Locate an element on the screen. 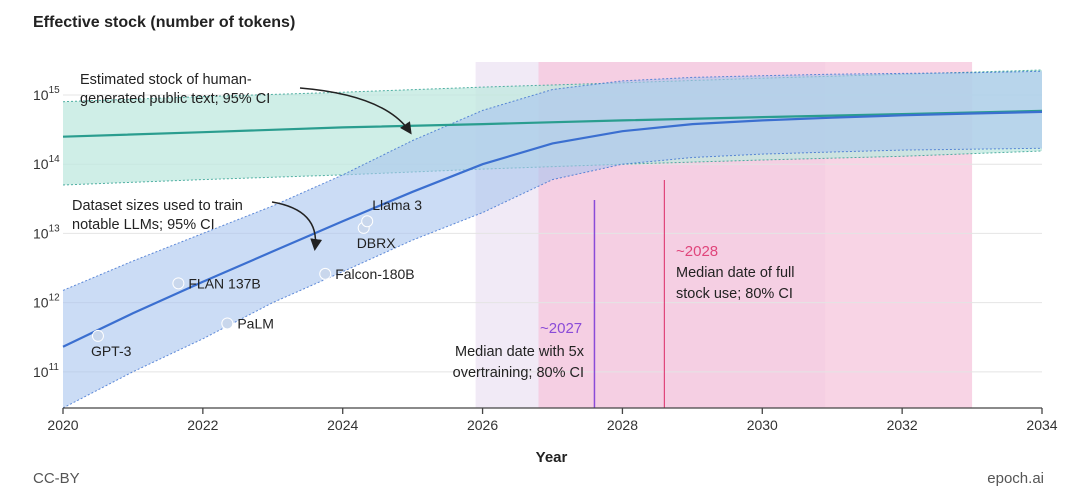  model-label: GPT-3 is located at coordinates (111, 351).